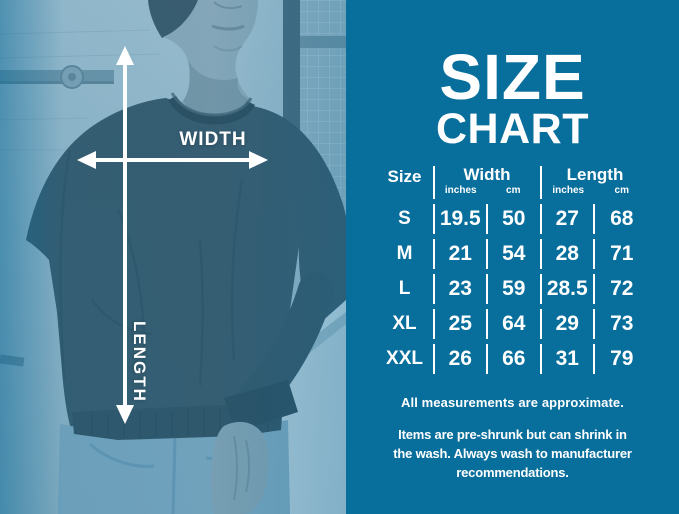  What do you see at coordinates (487, 175) in the screenshot?
I see `header-width: Width` at bounding box center [487, 175].